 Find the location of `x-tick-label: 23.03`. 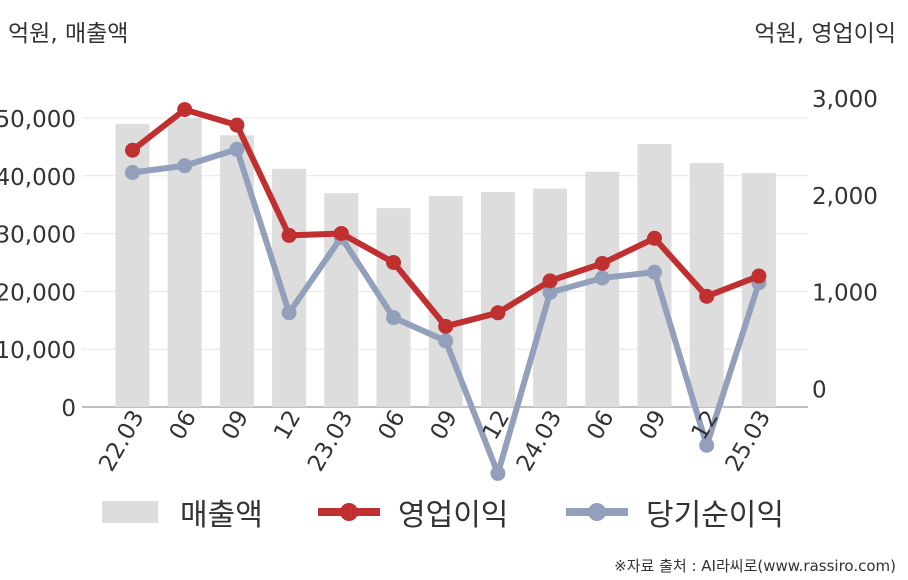

x-tick-label: 23.03 is located at coordinates (330, 441).